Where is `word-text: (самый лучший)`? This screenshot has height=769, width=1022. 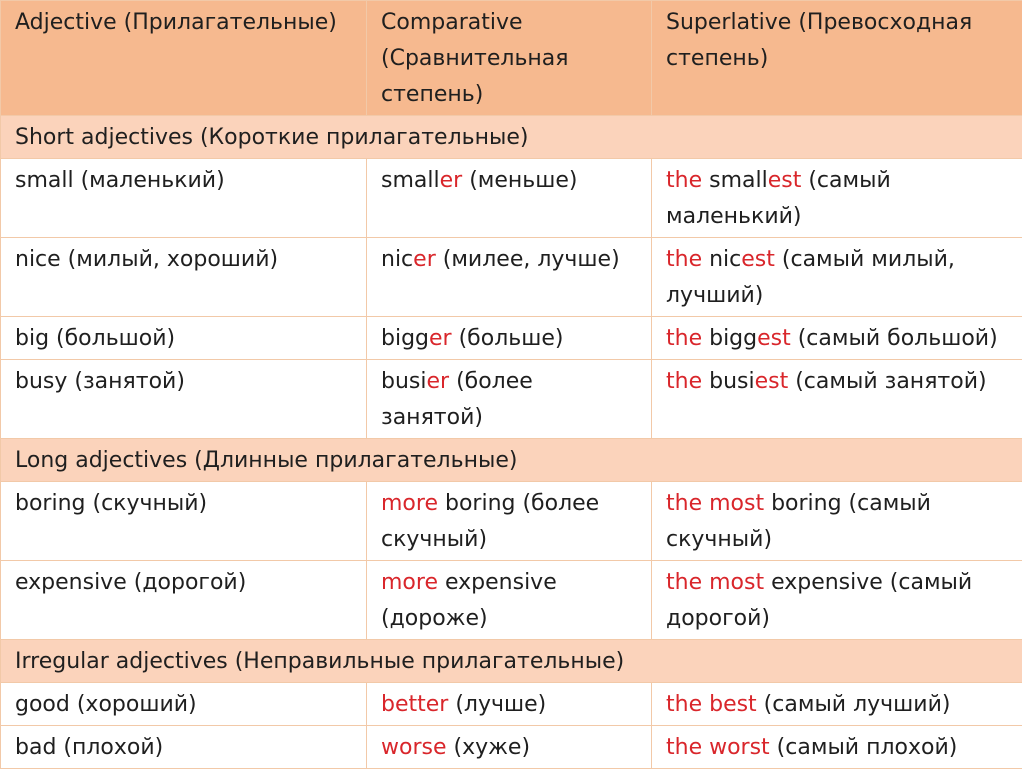
word-text: (самый лучший) is located at coordinates (854, 704).